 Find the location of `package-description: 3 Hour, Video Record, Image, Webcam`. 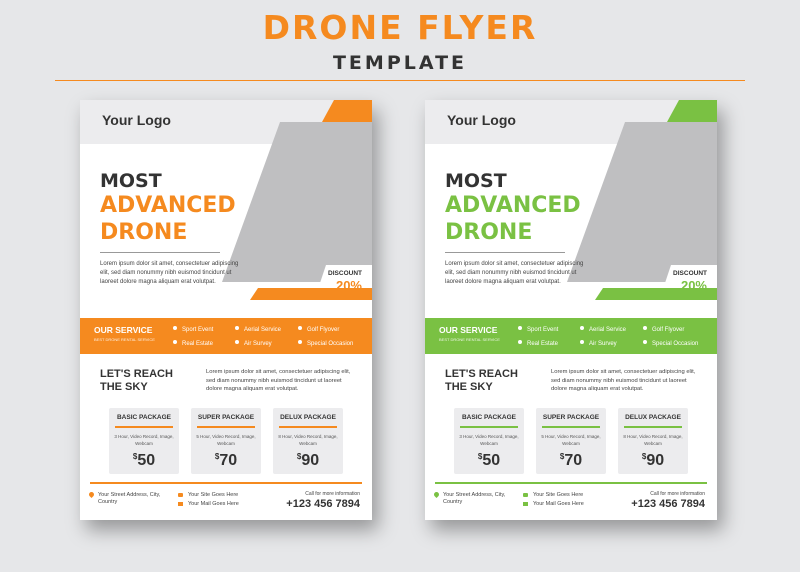

package-description: 3 Hour, Video Record, Image, Webcam is located at coordinates (489, 440).